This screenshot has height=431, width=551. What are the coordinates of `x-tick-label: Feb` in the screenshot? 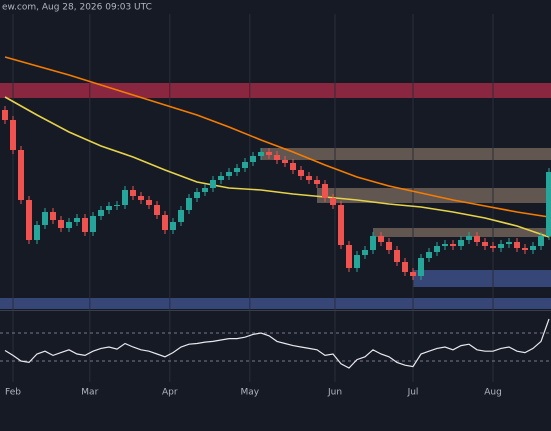 It's located at (13, 393).